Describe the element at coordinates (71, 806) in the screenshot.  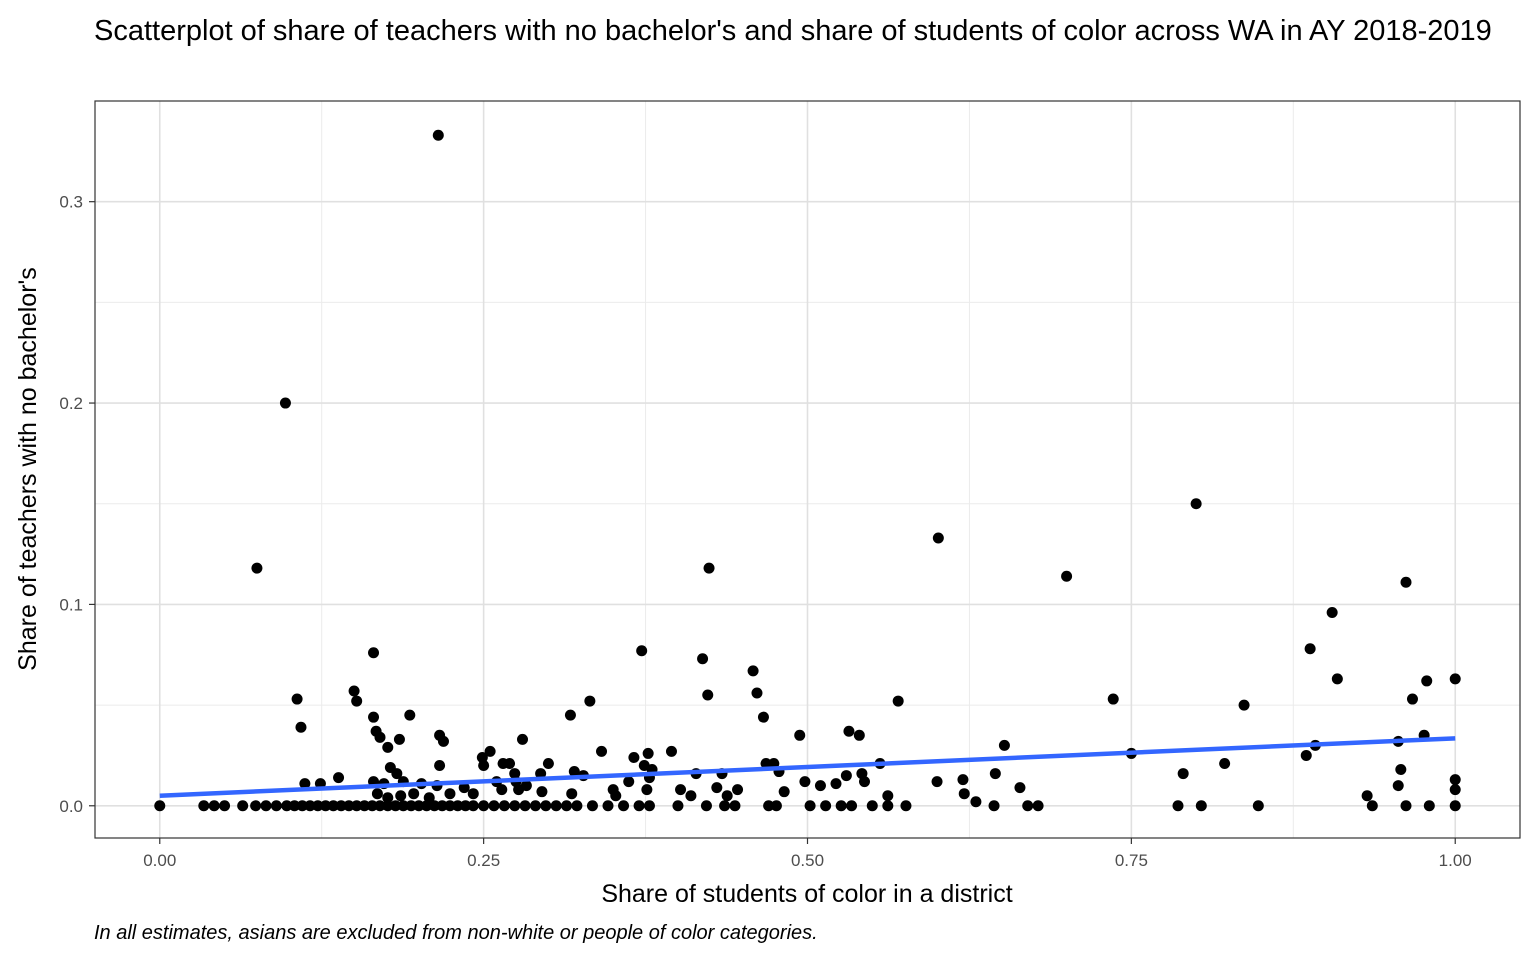
I see `y-tick-label: 0.0` at that location.